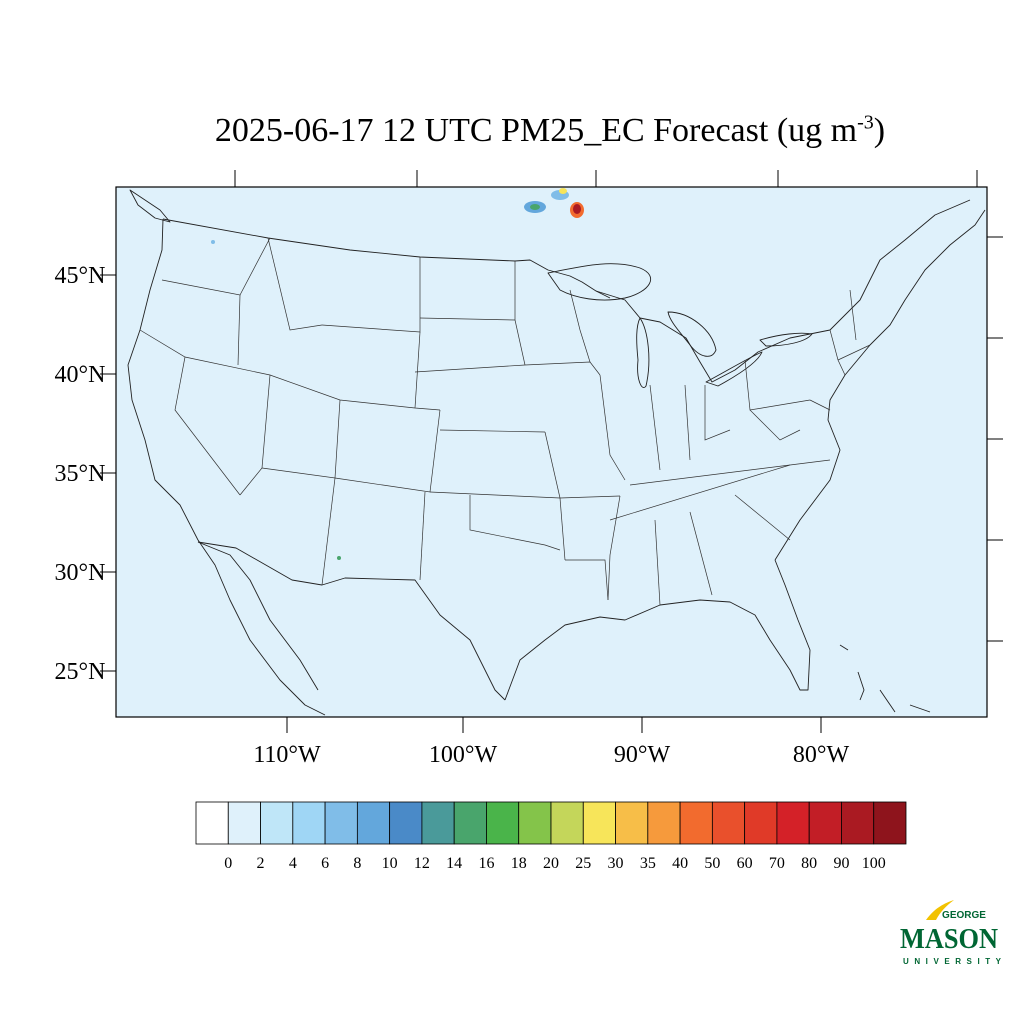 The width and height of the screenshot is (1024, 1024). What do you see at coordinates (841, 863) in the screenshot?
I see `colorbar-label: 90` at bounding box center [841, 863].